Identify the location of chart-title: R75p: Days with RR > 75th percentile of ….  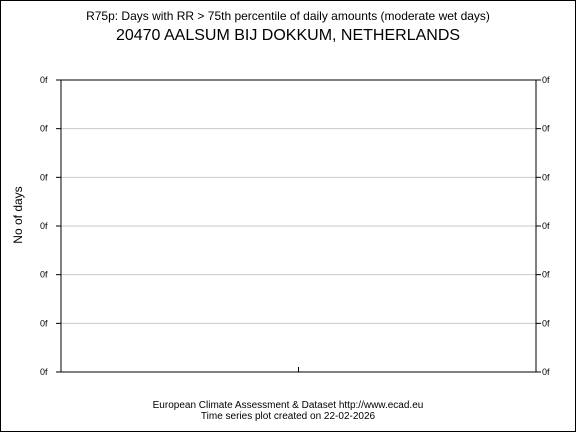
(288, 16).